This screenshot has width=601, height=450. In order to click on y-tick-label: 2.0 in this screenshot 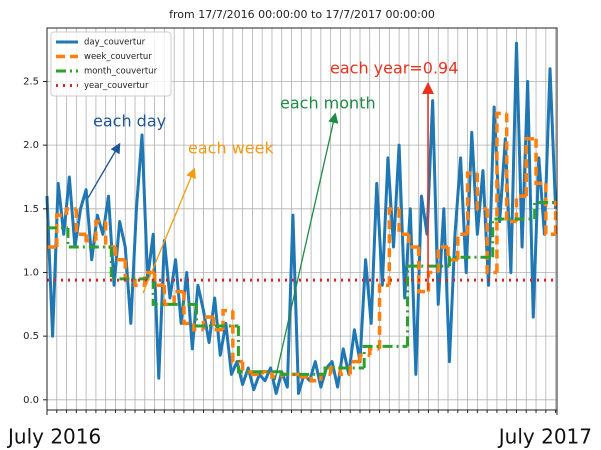, I will do `click(31, 145)`.